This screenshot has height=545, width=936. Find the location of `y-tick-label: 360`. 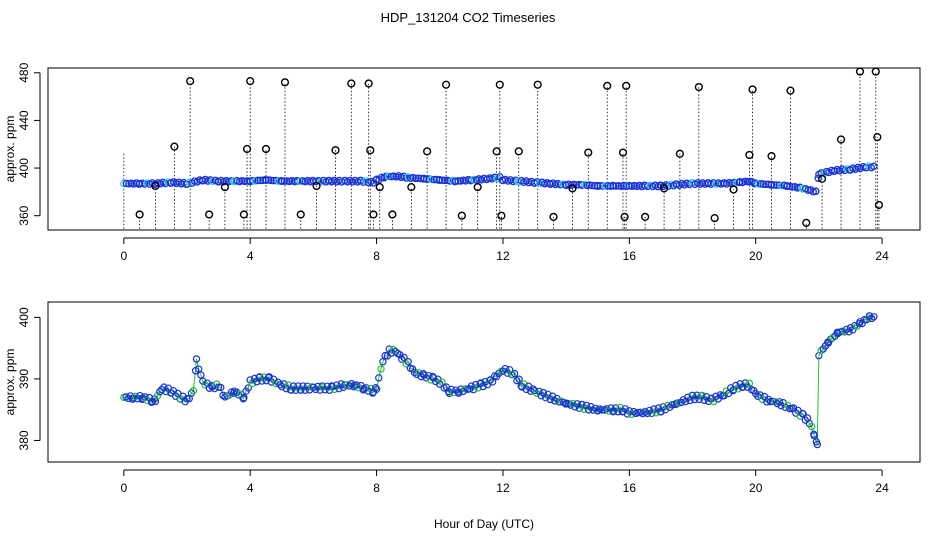

y-tick-label: 360 is located at coordinates (24, 215).